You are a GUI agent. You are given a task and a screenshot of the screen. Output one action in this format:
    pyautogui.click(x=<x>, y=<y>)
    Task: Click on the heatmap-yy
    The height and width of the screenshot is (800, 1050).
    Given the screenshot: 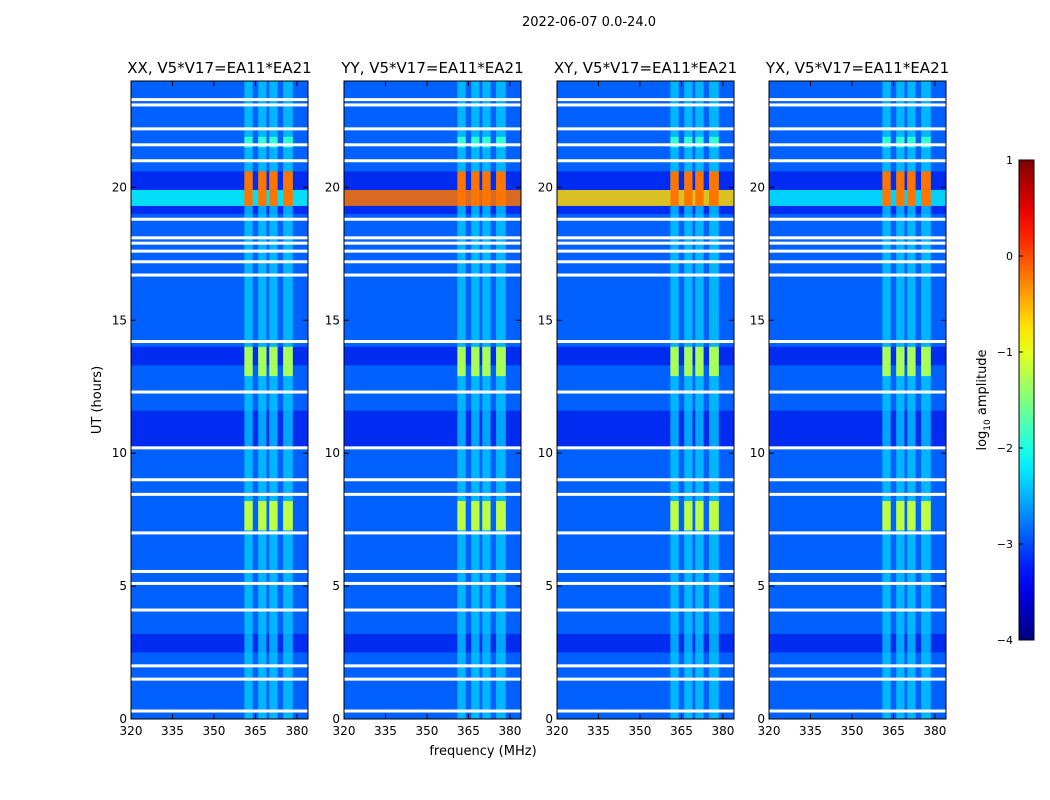 What is the action you would take?
    pyautogui.click(x=432, y=400)
    